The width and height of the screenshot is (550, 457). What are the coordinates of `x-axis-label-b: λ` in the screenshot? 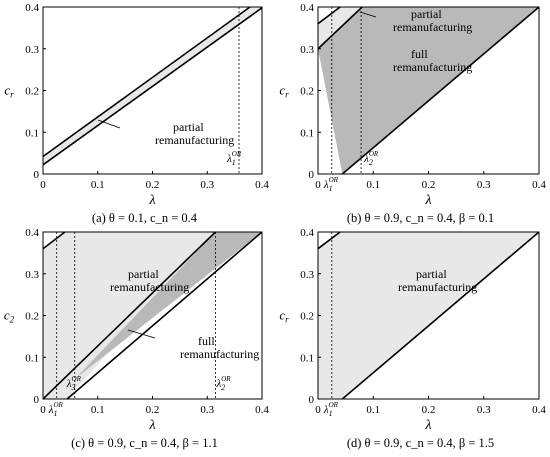 It's located at (427, 200).